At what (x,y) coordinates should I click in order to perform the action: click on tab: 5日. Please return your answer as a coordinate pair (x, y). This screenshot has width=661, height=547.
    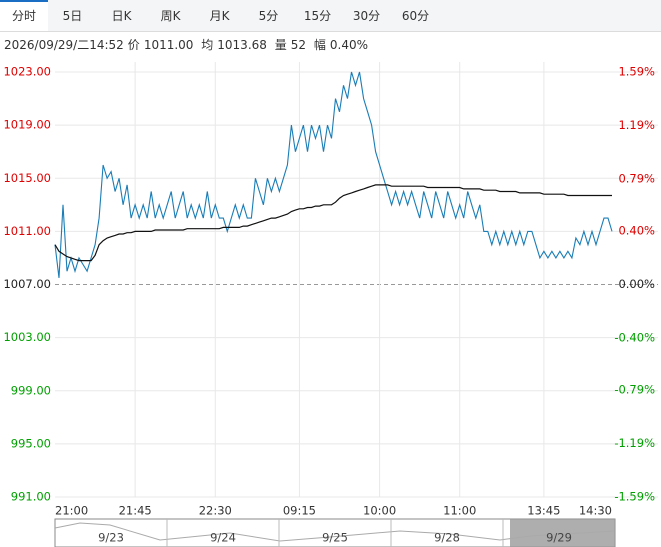
    Looking at the image, I should click on (72, 16).